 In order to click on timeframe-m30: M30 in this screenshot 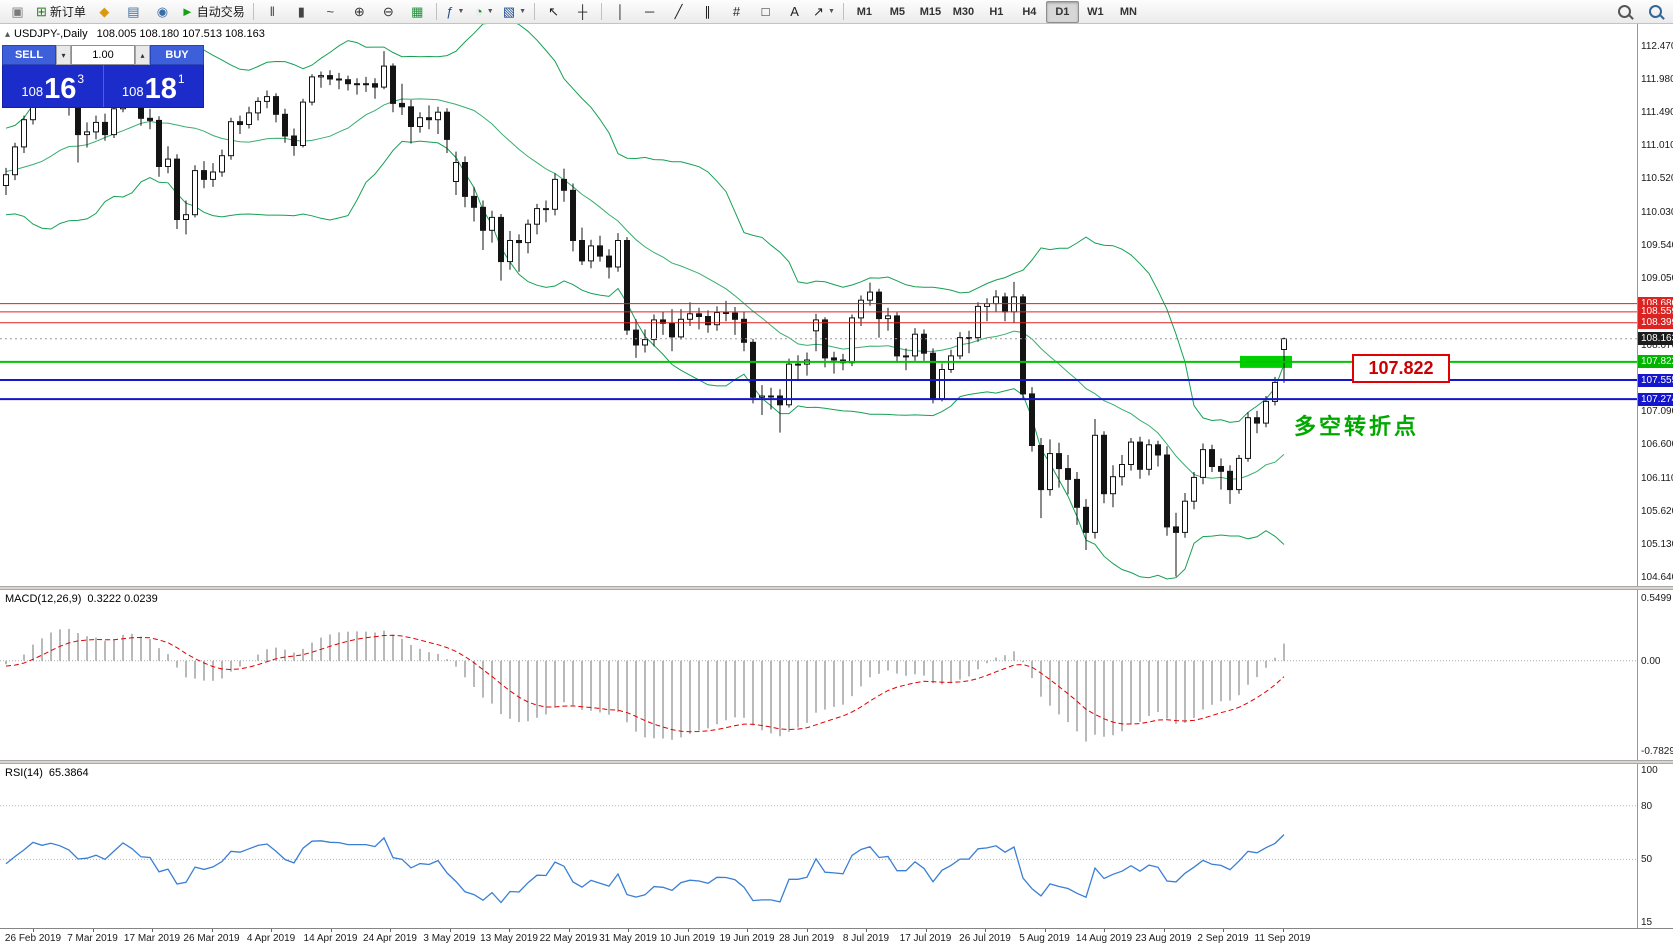, I will do `click(963, 11)`.